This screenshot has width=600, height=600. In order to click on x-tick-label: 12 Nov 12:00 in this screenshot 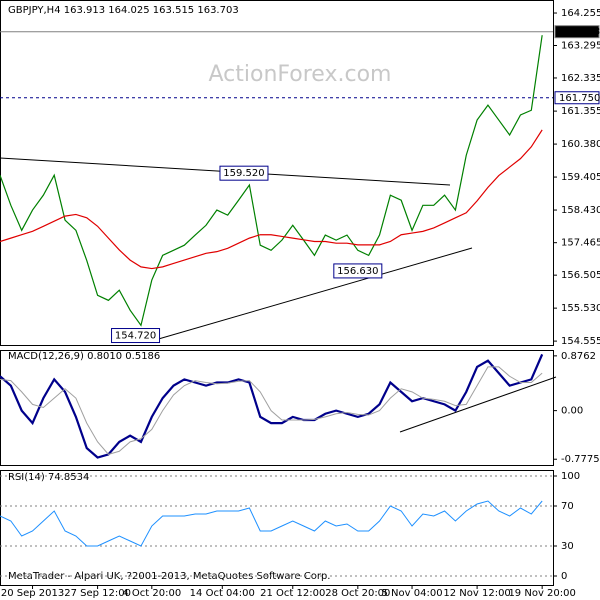, I will do `click(476, 593)`.